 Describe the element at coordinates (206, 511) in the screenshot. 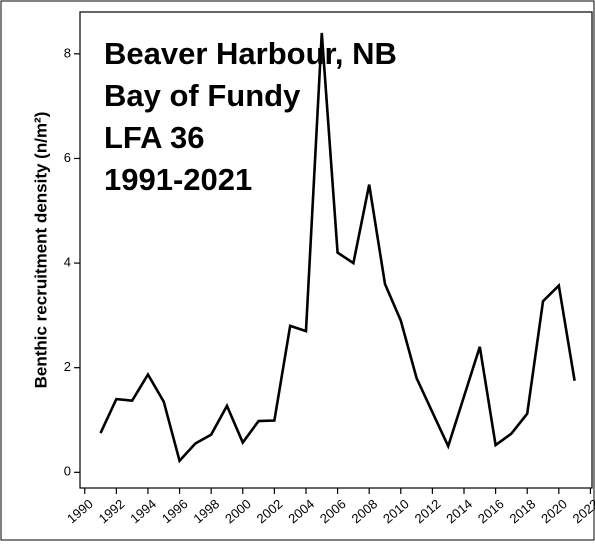

I see `x-tick-label: 1998` at that location.